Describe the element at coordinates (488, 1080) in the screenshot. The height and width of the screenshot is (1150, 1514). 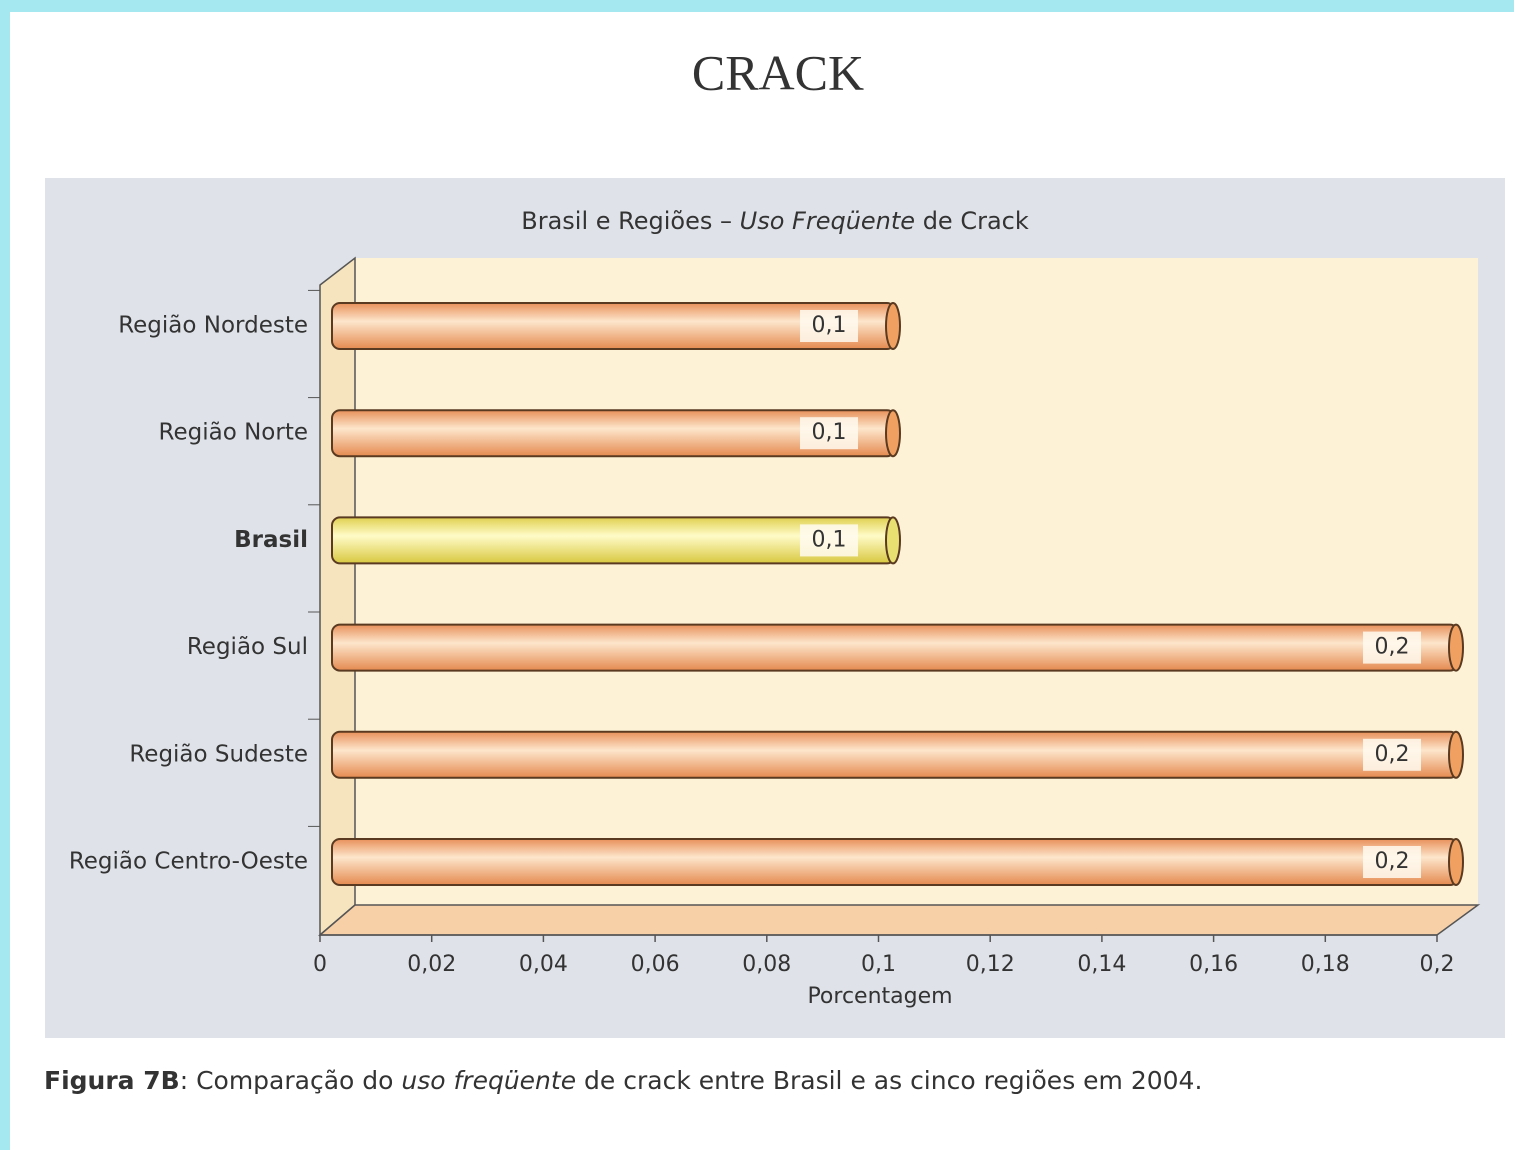
I see `caption-part: uso freqüente` at that location.